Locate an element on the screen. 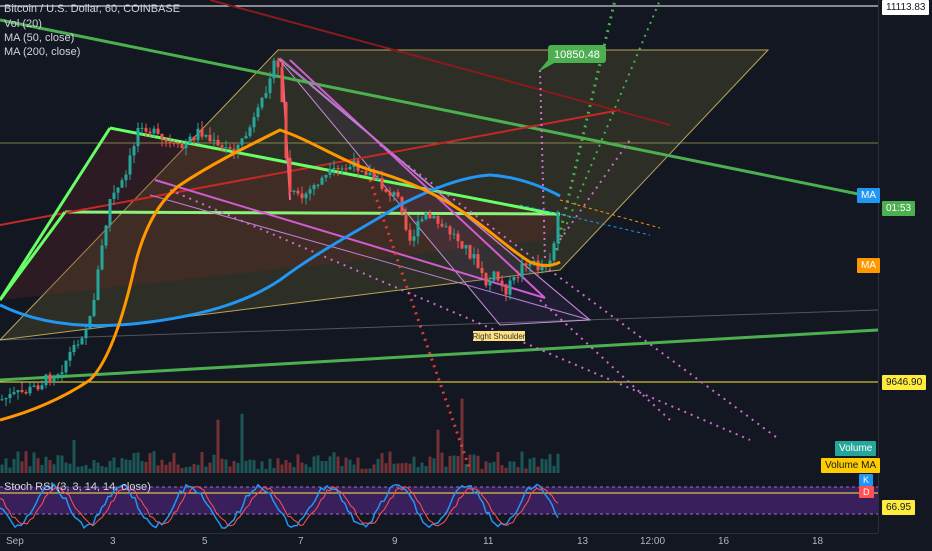  stoch-rsi-pane: Stoch RSI (3, 3, 14, 14, close) is located at coordinates (439, 506).